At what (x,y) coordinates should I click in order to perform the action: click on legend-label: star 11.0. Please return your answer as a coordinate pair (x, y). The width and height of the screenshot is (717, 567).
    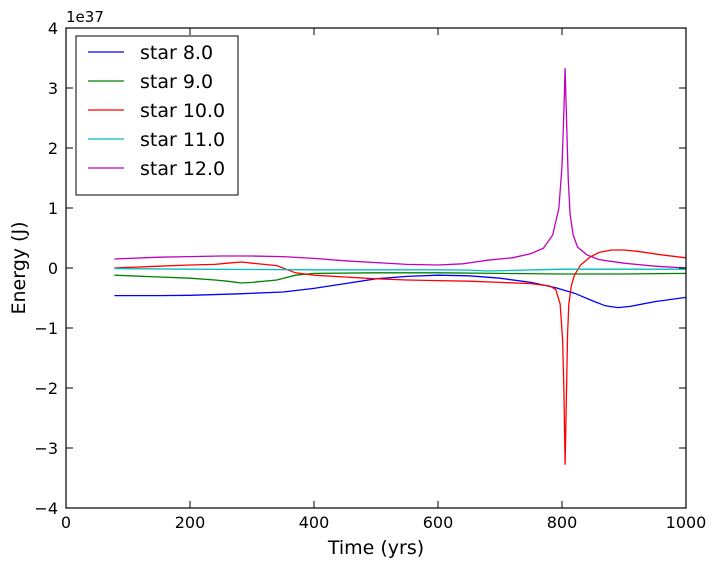
    Looking at the image, I should click on (182, 140).